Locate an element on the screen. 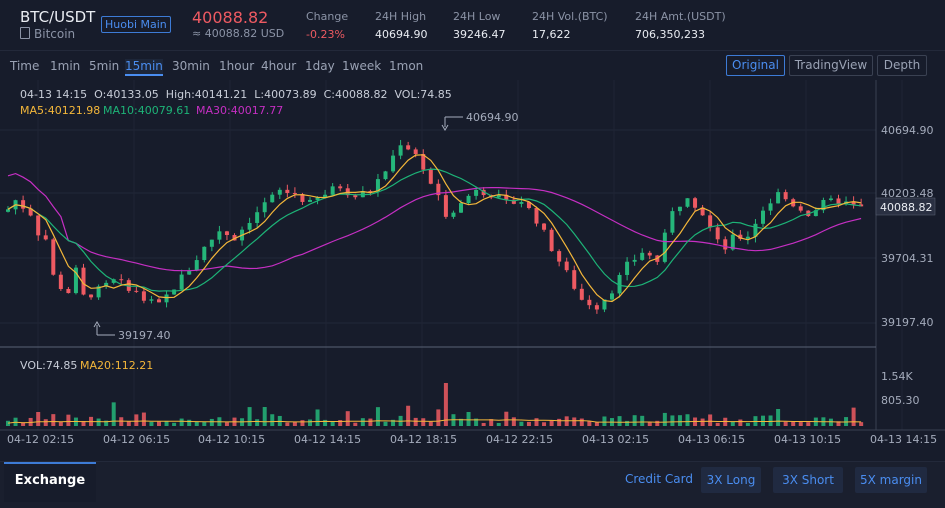  timeframe-15min: 15min is located at coordinates (144, 67).